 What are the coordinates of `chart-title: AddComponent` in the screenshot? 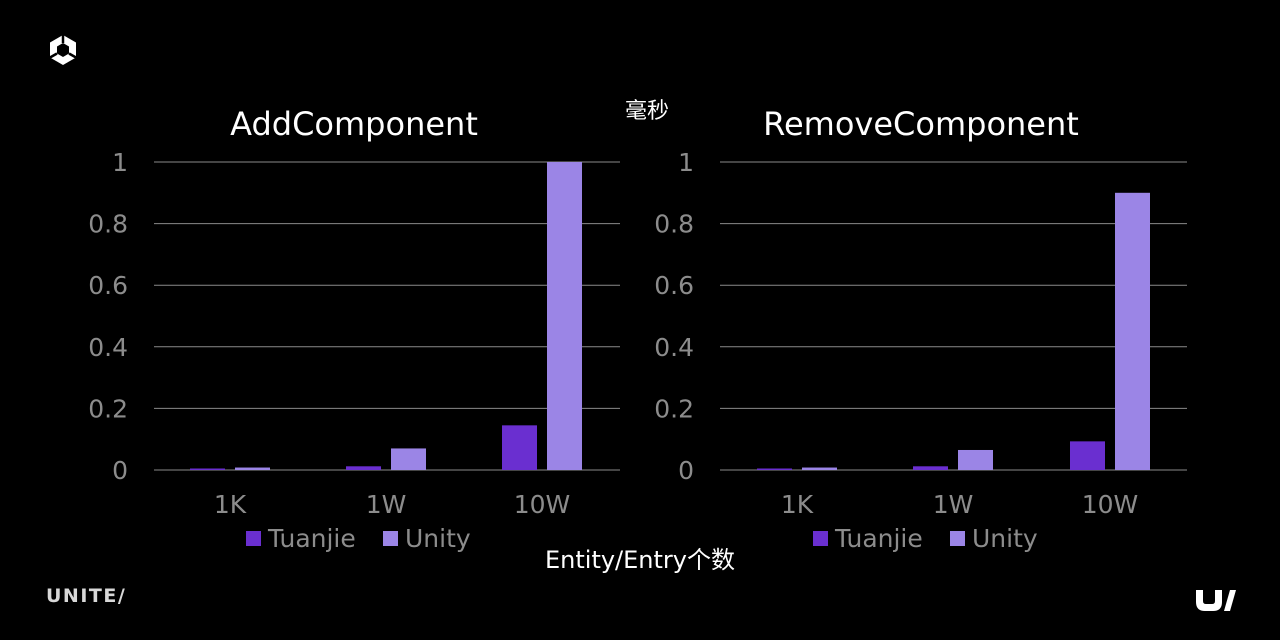 It's located at (354, 124).